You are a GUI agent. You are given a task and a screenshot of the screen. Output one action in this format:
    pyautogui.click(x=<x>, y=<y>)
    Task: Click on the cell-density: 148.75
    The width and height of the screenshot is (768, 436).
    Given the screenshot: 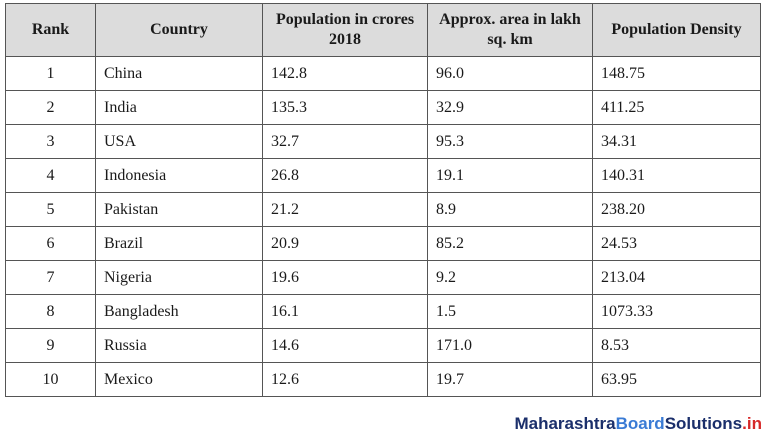 What is the action you would take?
    pyautogui.click(x=676, y=73)
    